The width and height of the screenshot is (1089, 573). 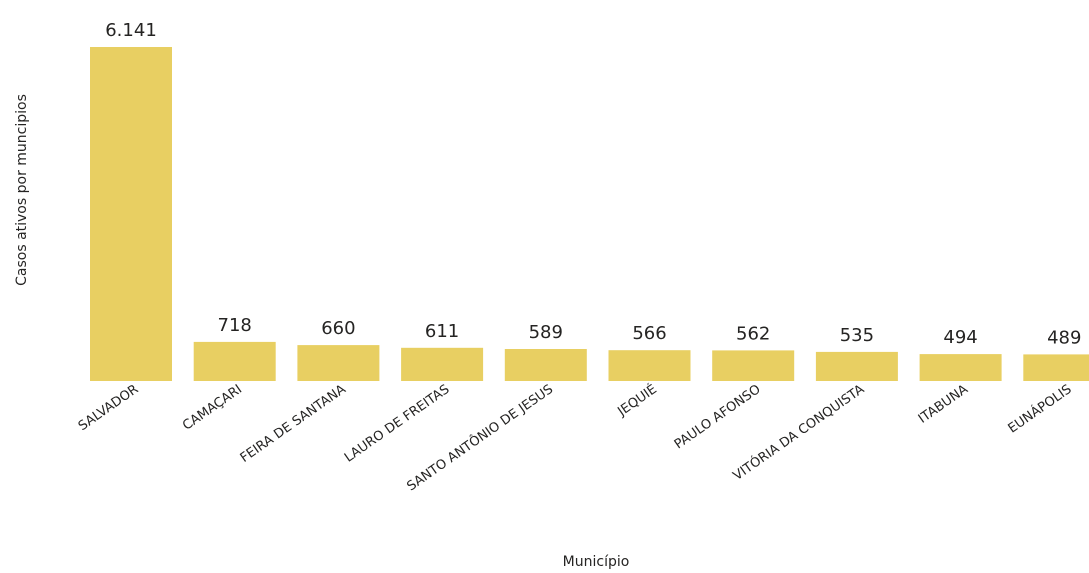 What do you see at coordinates (131, 30) in the screenshot?
I see `value-label: 6.141` at bounding box center [131, 30].